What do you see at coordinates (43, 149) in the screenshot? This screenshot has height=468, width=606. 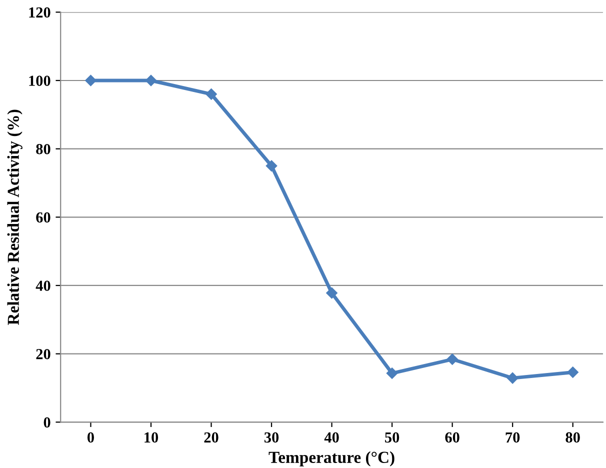 I see `y-tick-label: 80` at bounding box center [43, 149].